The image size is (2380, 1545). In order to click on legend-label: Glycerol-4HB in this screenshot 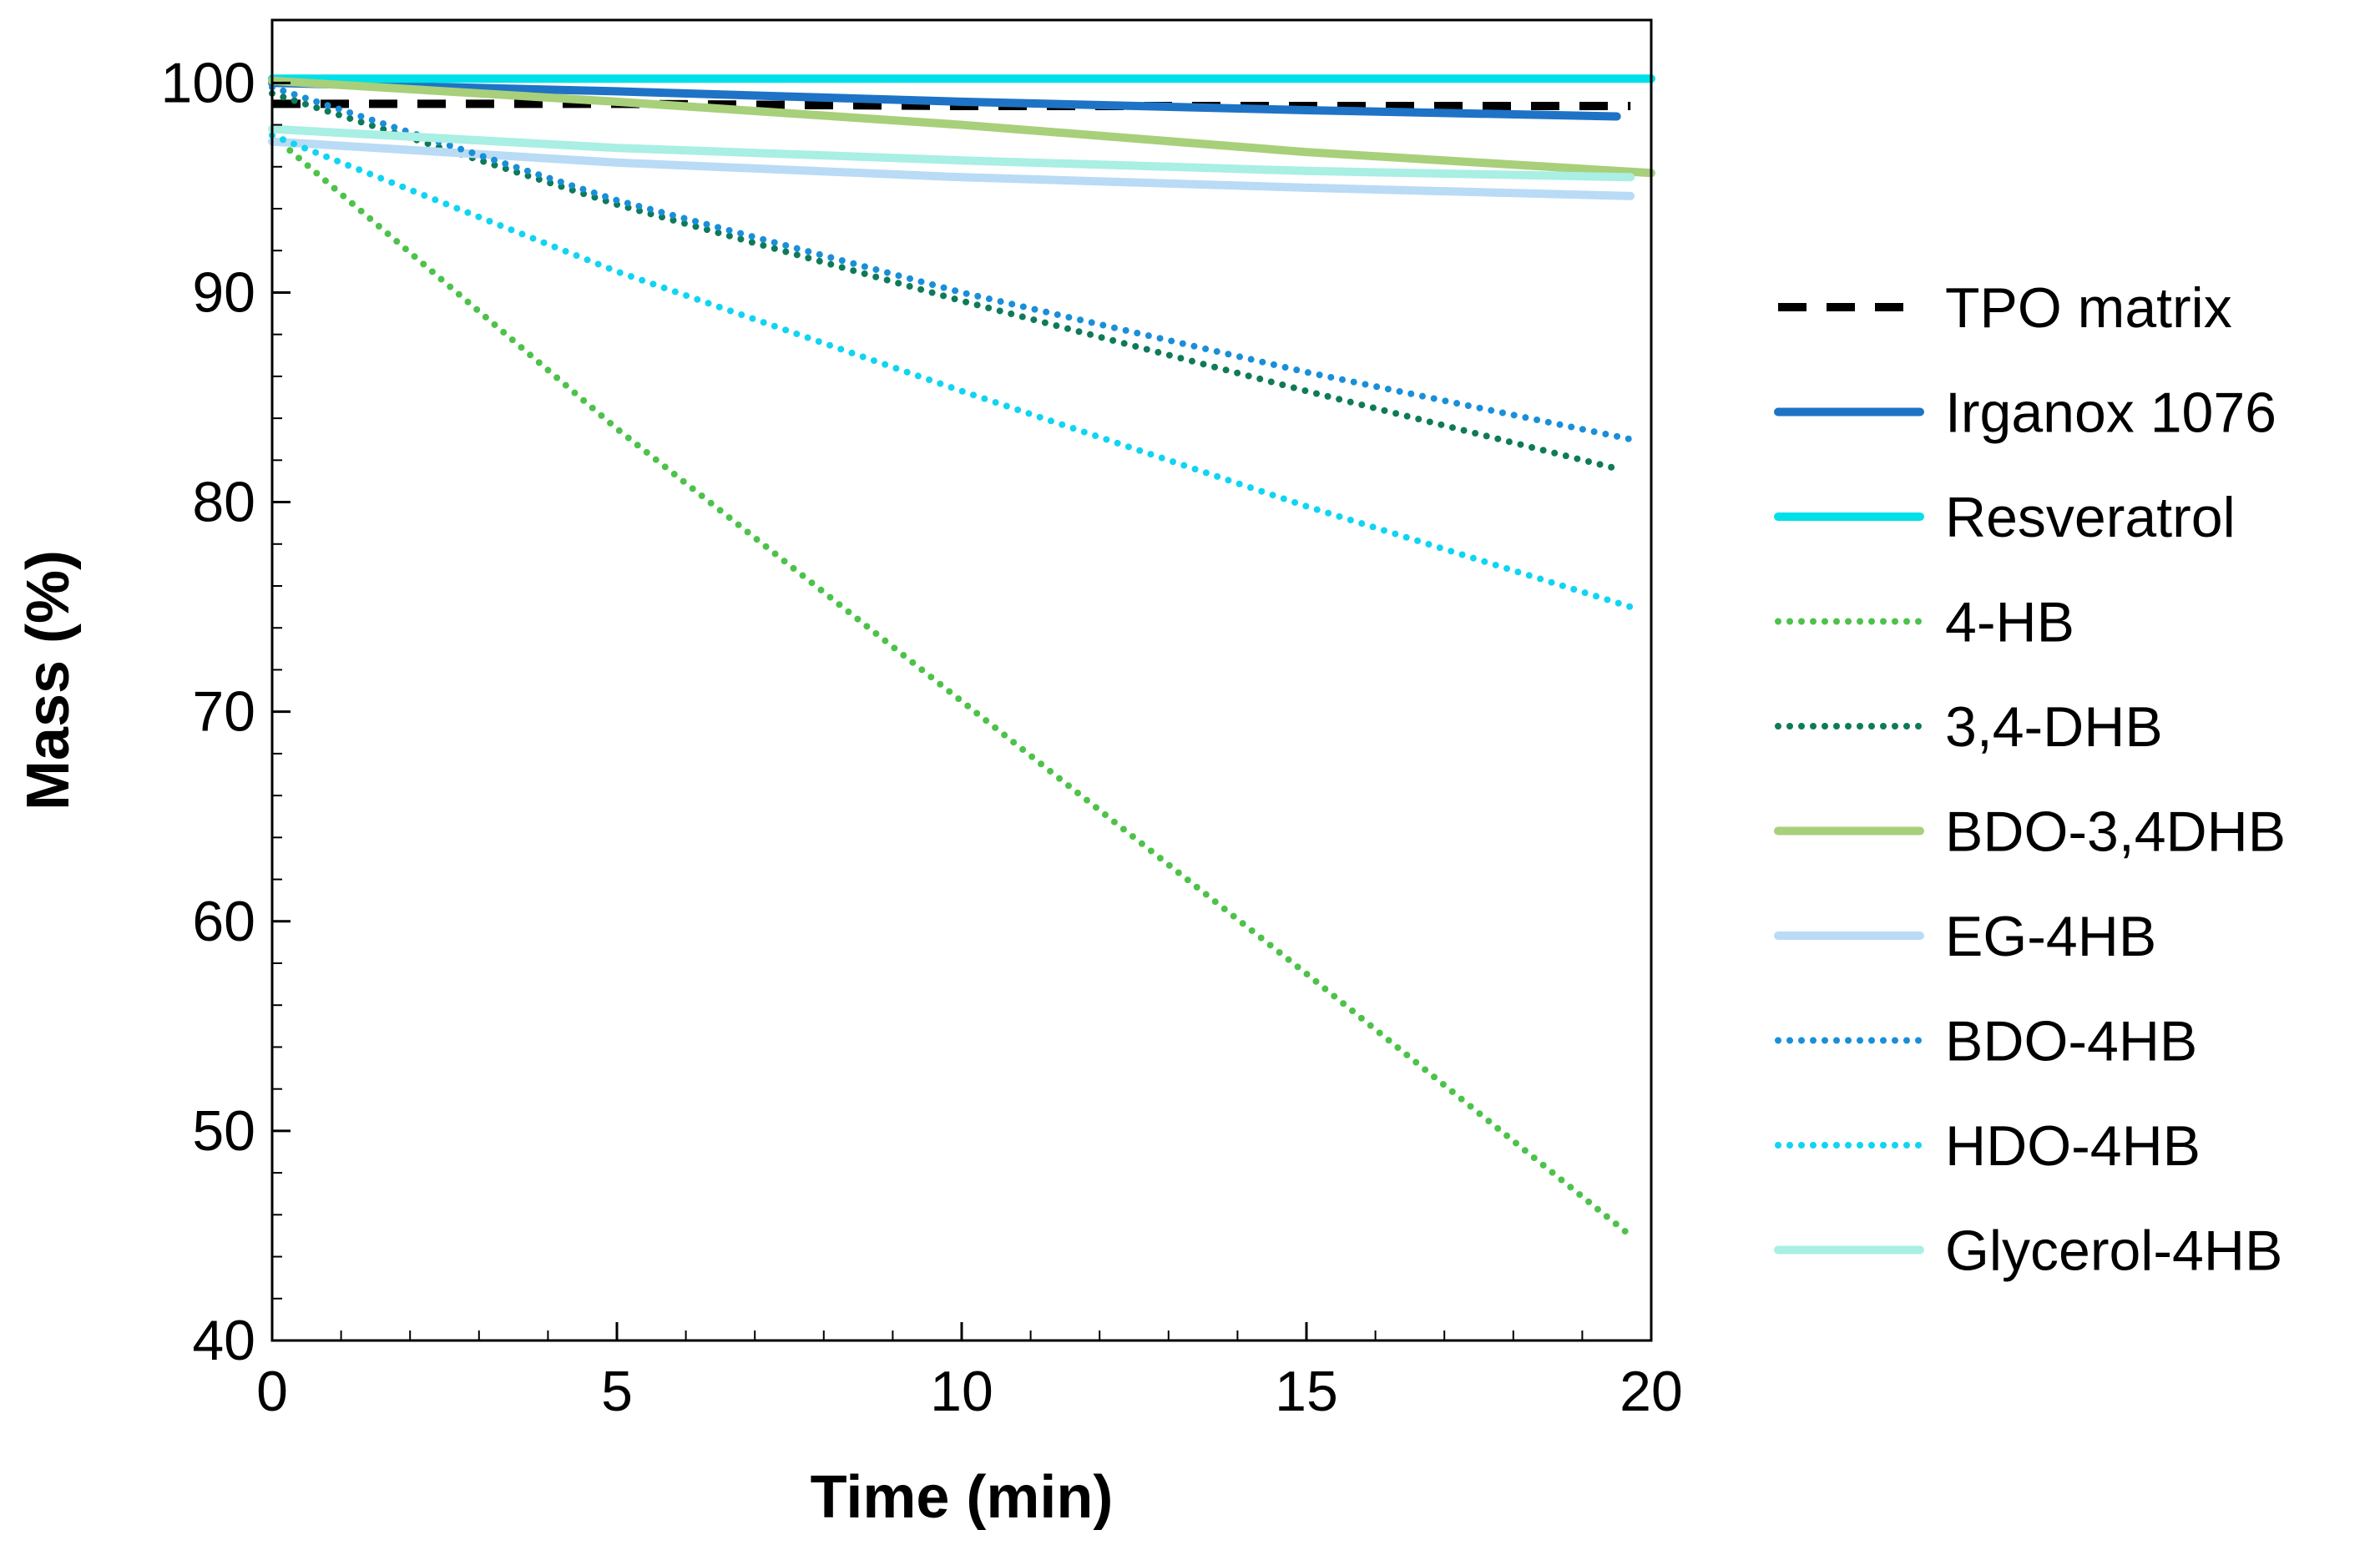, I will do `click(2113, 1251)`.